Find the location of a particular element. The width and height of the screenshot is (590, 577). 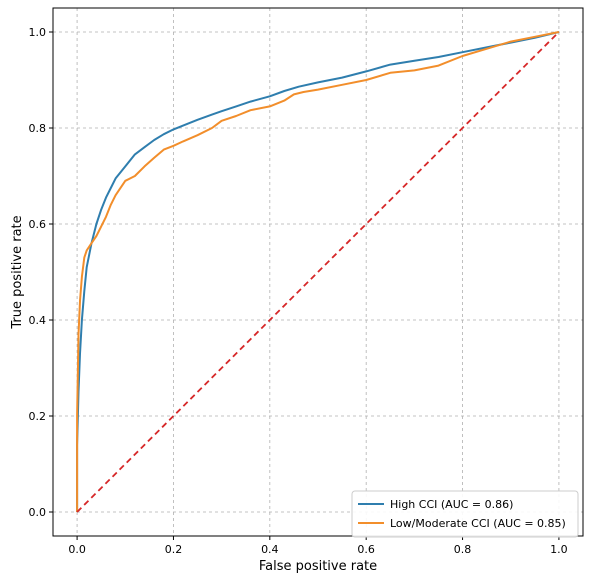

y-tick-label: 0.6 is located at coordinates (38, 224).